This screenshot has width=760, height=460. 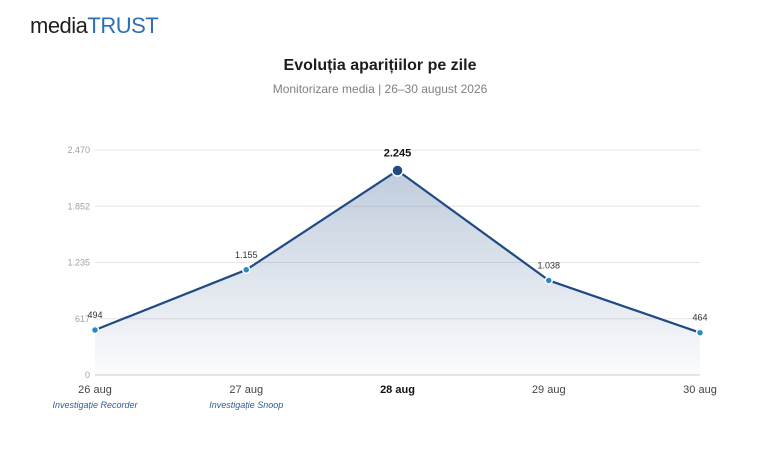 I want to click on y-tick-label: 1.235, so click(x=78, y=263).